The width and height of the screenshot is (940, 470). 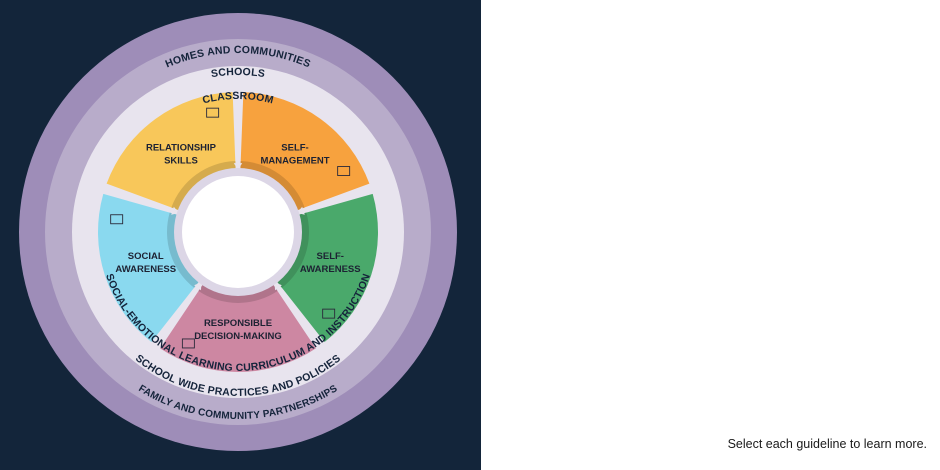 What do you see at coordinates (238, 336) in the screenshot?
I see `segment-label: DECISION-MAKING` at bounding box center [238, 336].